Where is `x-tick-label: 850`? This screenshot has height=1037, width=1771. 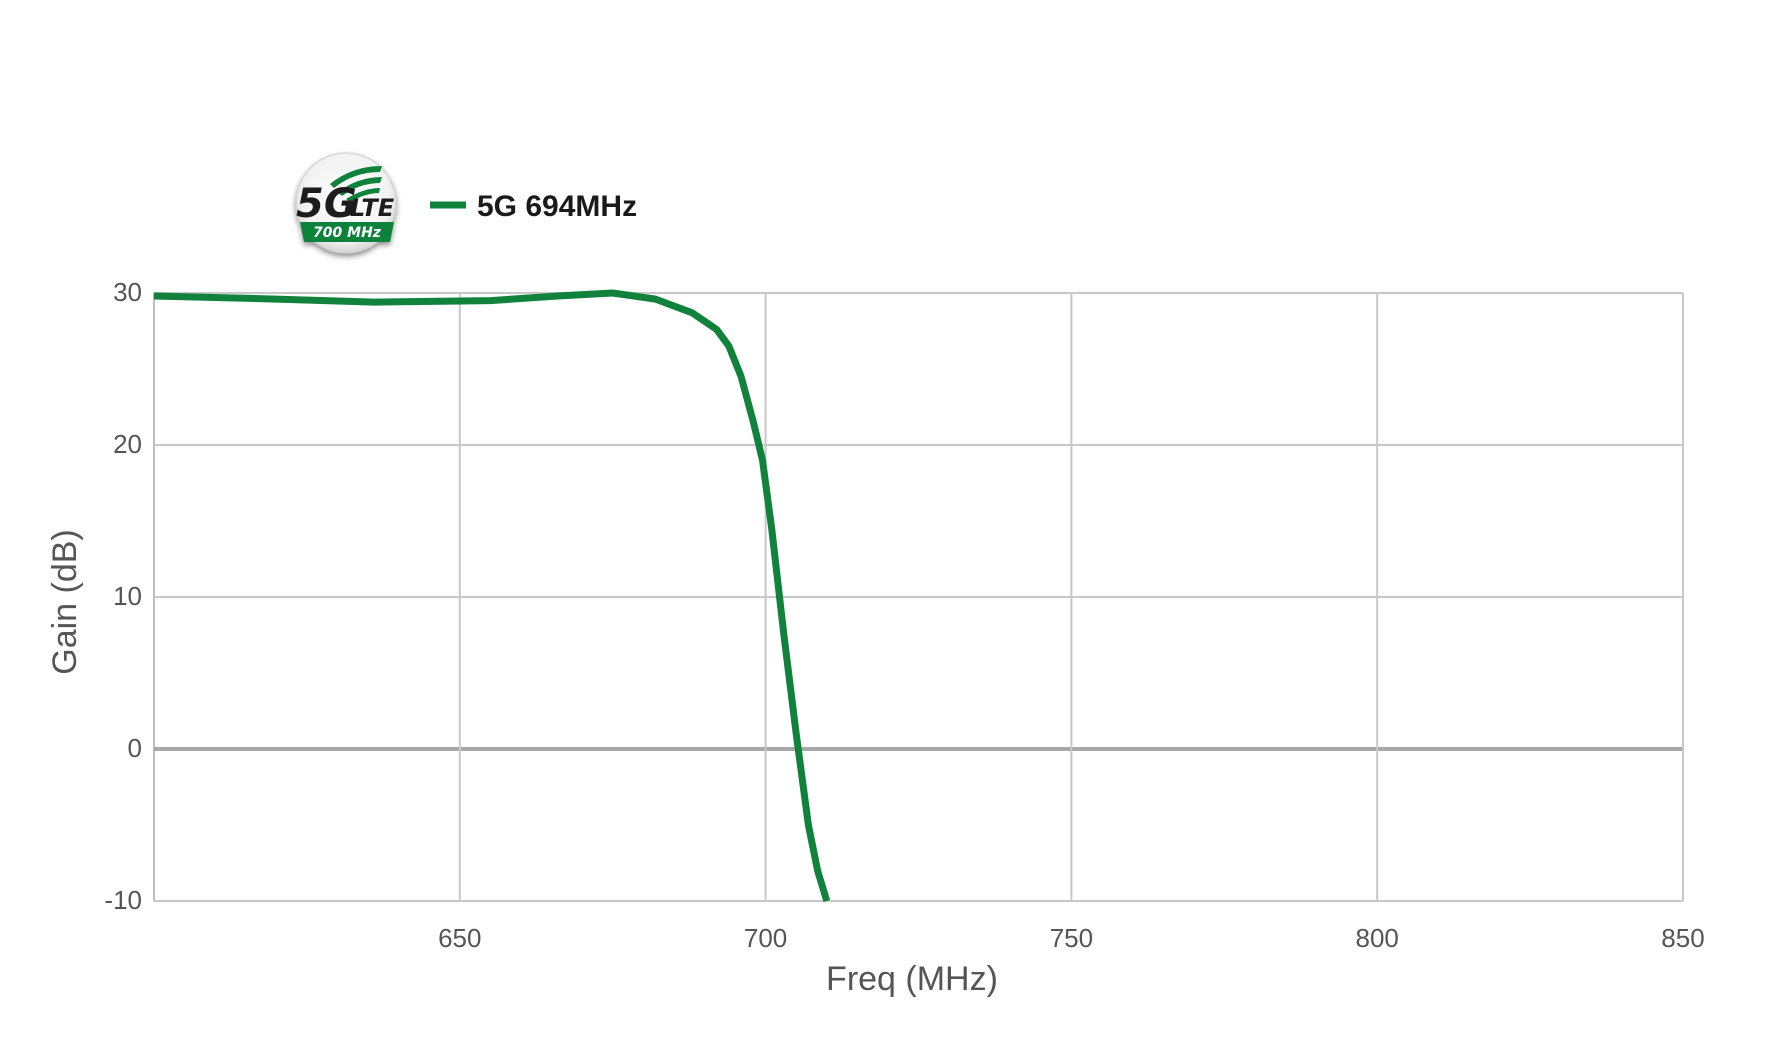 x-tick-label: 850 is located at coordinates (1682, 938).